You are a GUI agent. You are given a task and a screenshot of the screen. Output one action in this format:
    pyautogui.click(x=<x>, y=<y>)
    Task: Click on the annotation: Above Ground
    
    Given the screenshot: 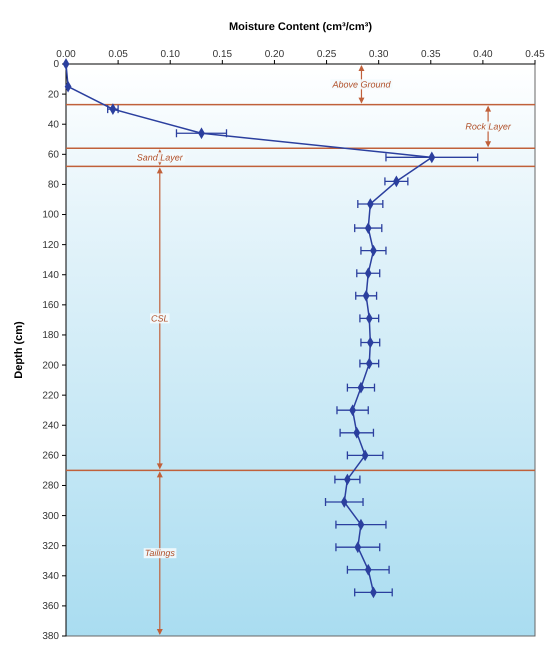 What is the action you would take?
    pyautogui.click(x=361, y=84)
    